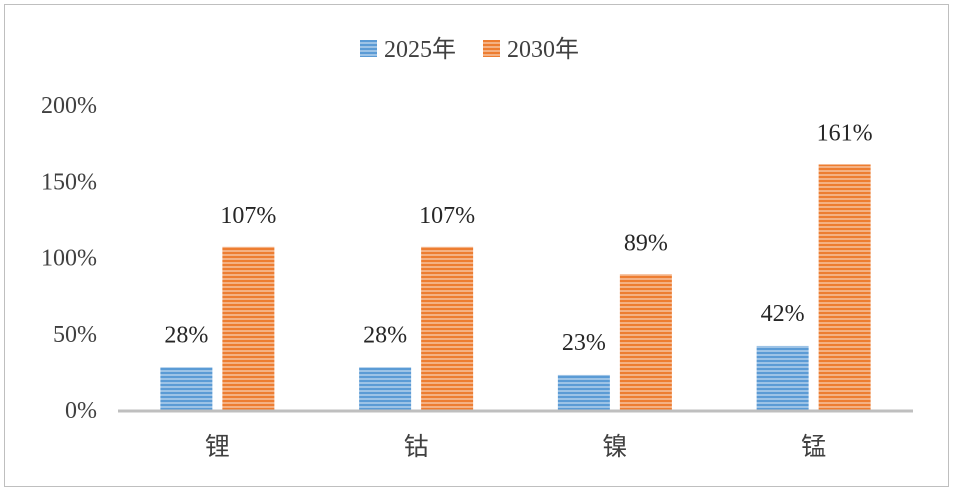  Describe the element at coordinates (813, 447) in the screenshot. I see `x-tick-label: 锰` at that location.